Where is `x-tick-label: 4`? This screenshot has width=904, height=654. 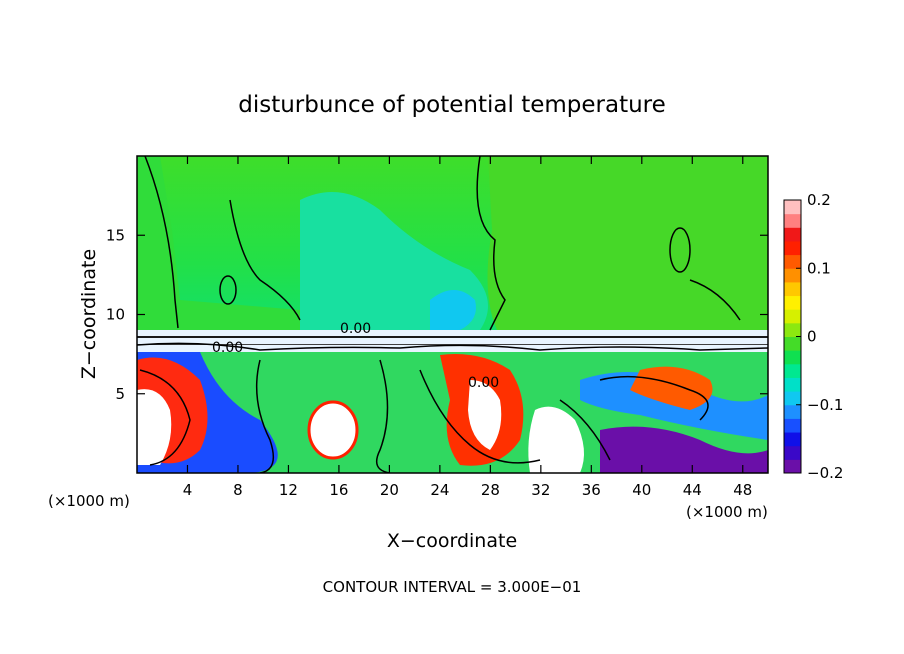 x-tick-label: 4 is located at coordinates (188, 490).